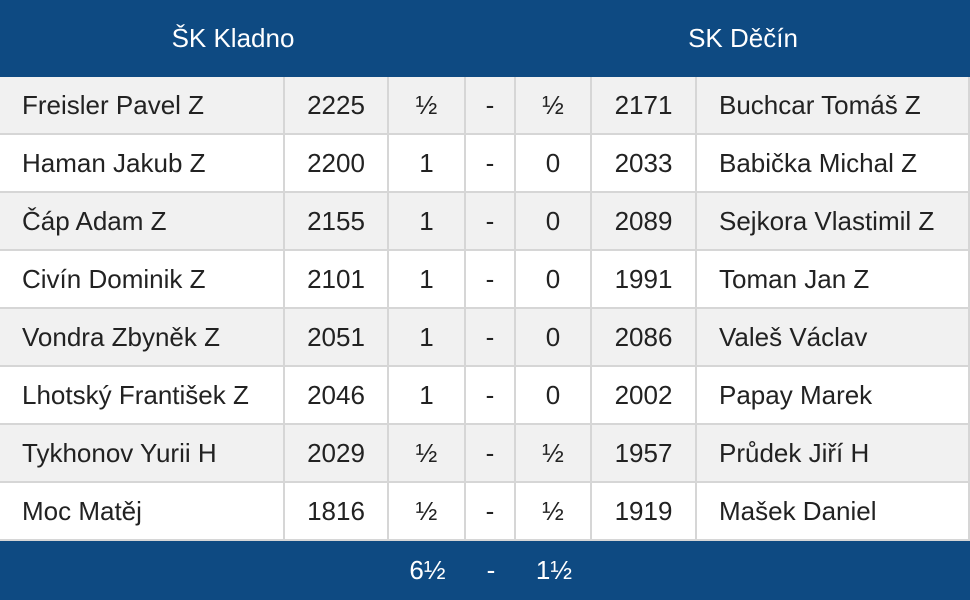 The image size is (970, 600). Describe the element at coordinates (142, 396) in the screenshot. I see `home-player: Lhotský František Z` at that location.